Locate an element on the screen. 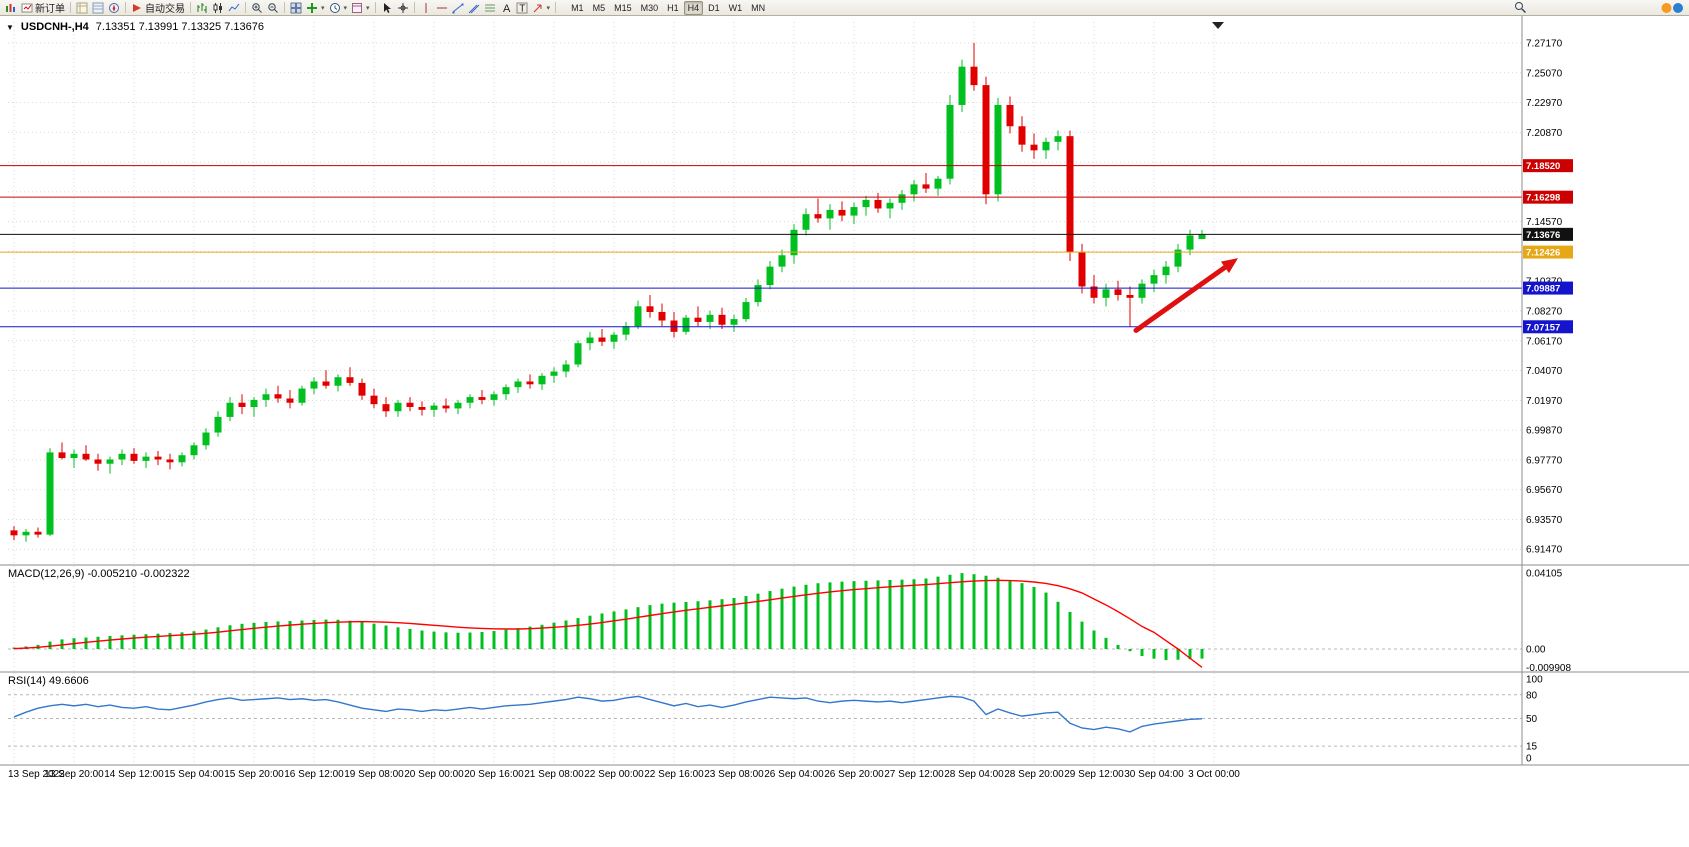  vertical-line-tool-button is located at coordinates (426, 7).